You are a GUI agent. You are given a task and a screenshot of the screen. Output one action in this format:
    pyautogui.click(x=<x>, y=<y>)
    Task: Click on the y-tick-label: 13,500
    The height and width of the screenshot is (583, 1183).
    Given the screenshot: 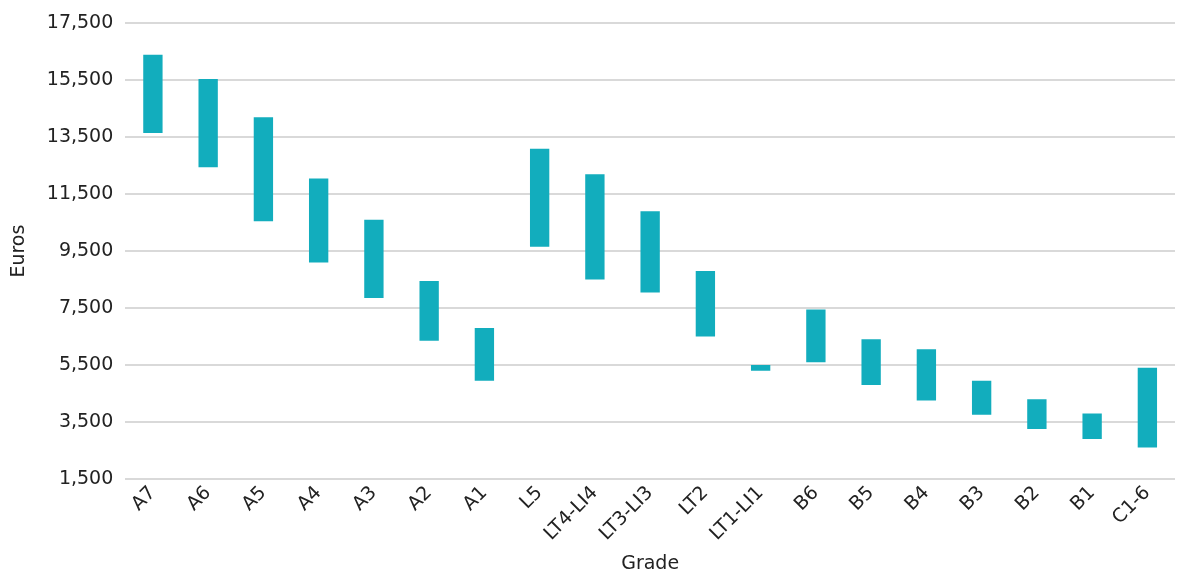 What is the action you would take?
    pyautogui.click(x=80, y=135)
    